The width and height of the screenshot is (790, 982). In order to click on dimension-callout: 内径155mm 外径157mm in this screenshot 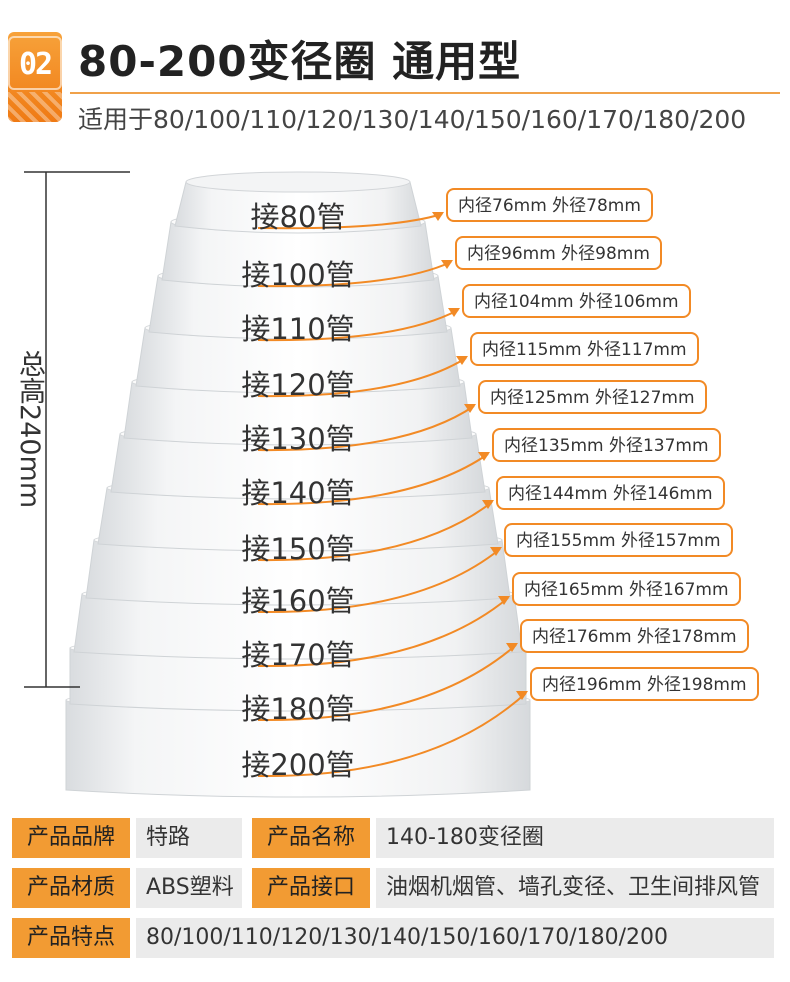, I will do `click(618, 540)`.